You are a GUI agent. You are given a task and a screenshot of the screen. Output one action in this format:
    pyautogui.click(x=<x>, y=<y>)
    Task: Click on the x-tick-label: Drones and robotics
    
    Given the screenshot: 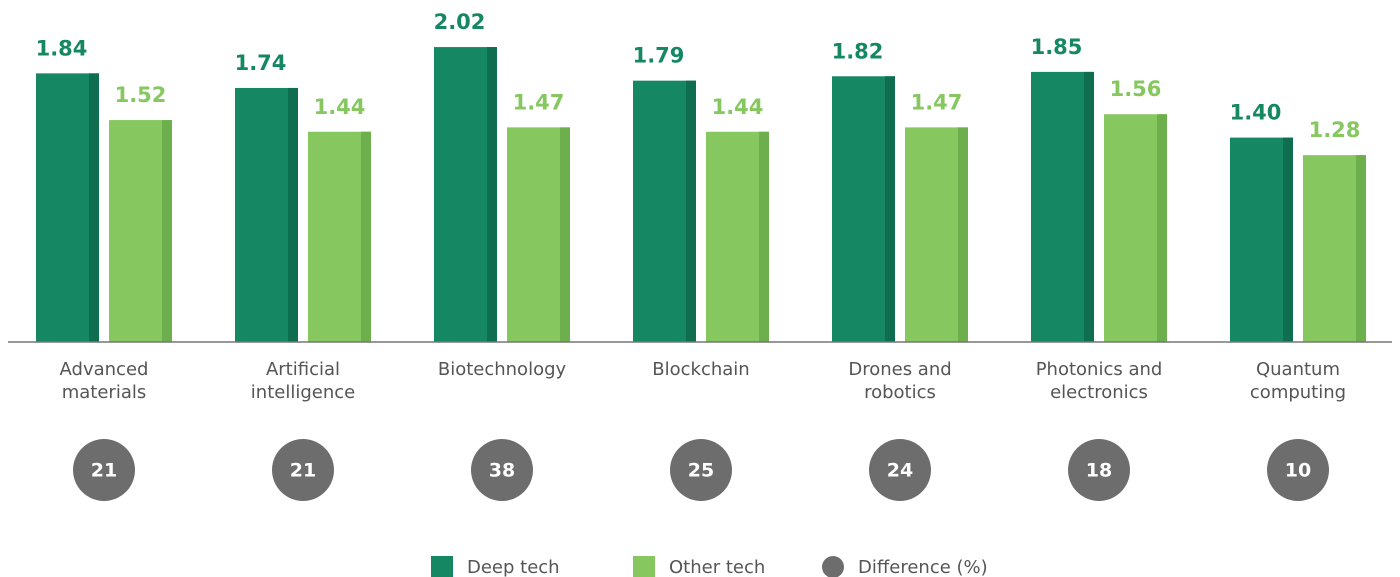 What is the action you would take?
    pyautogui.click(x=900, y=381)
    